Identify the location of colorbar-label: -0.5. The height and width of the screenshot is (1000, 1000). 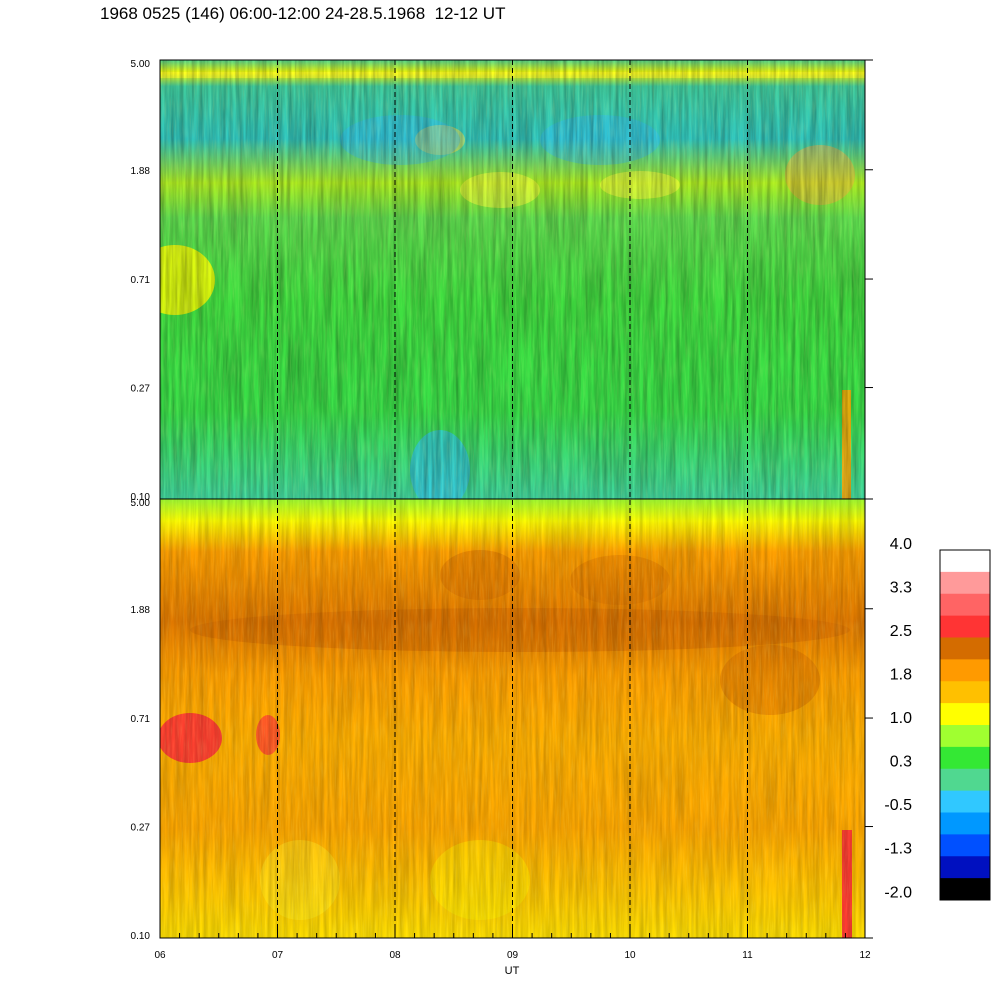
(898, 805).